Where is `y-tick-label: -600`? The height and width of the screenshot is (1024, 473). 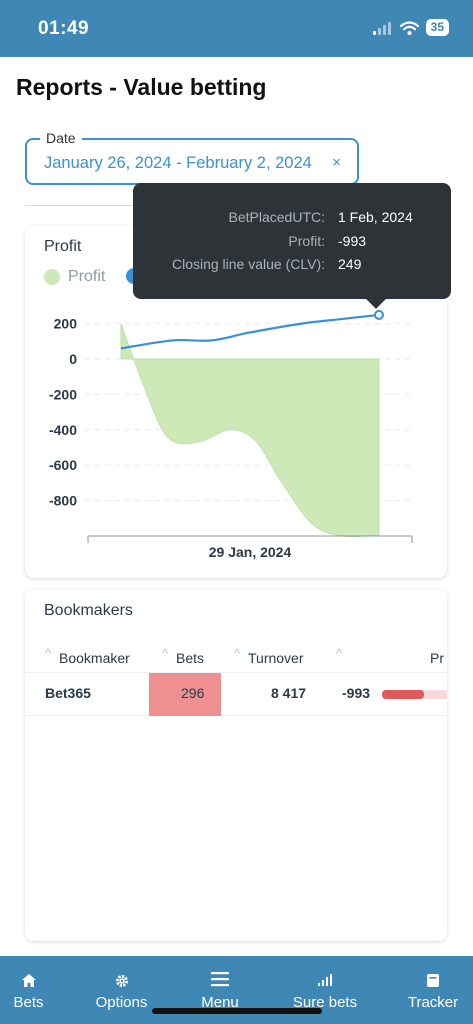 y-tick-label: -600 is located at coordinates (63, 465).